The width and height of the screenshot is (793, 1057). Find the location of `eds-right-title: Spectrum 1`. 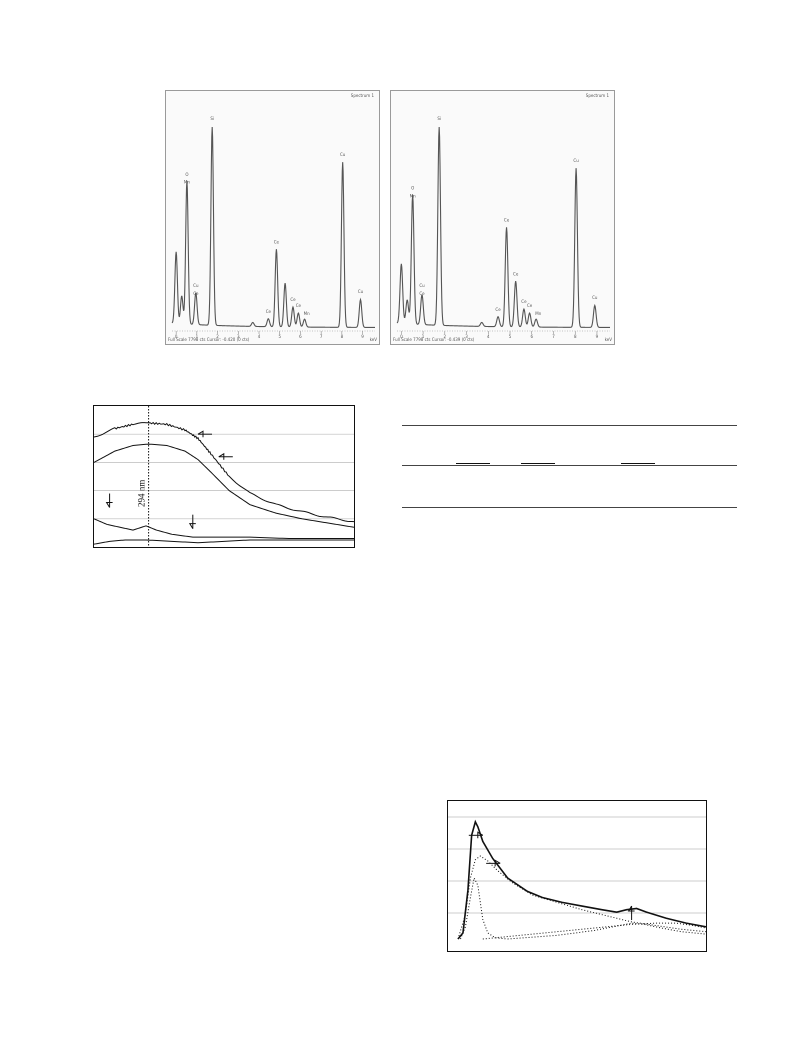

eds-right-title: Spectrum 1 is located at coordinates (598, 95).